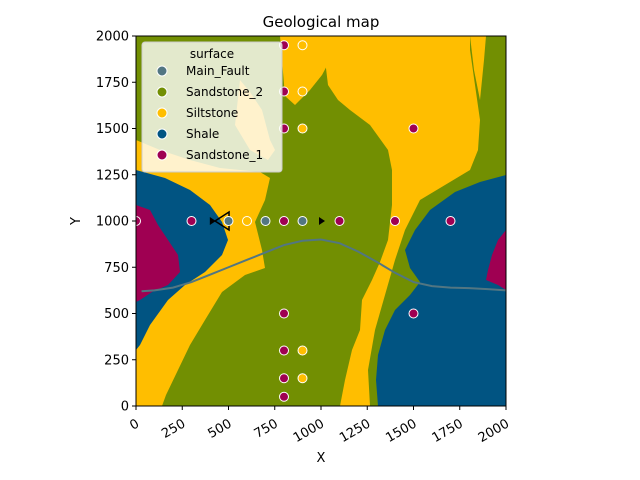 This screenshot has height=480, width=640. I want to click on x-tick-label-0: 0, so click(134, 424).